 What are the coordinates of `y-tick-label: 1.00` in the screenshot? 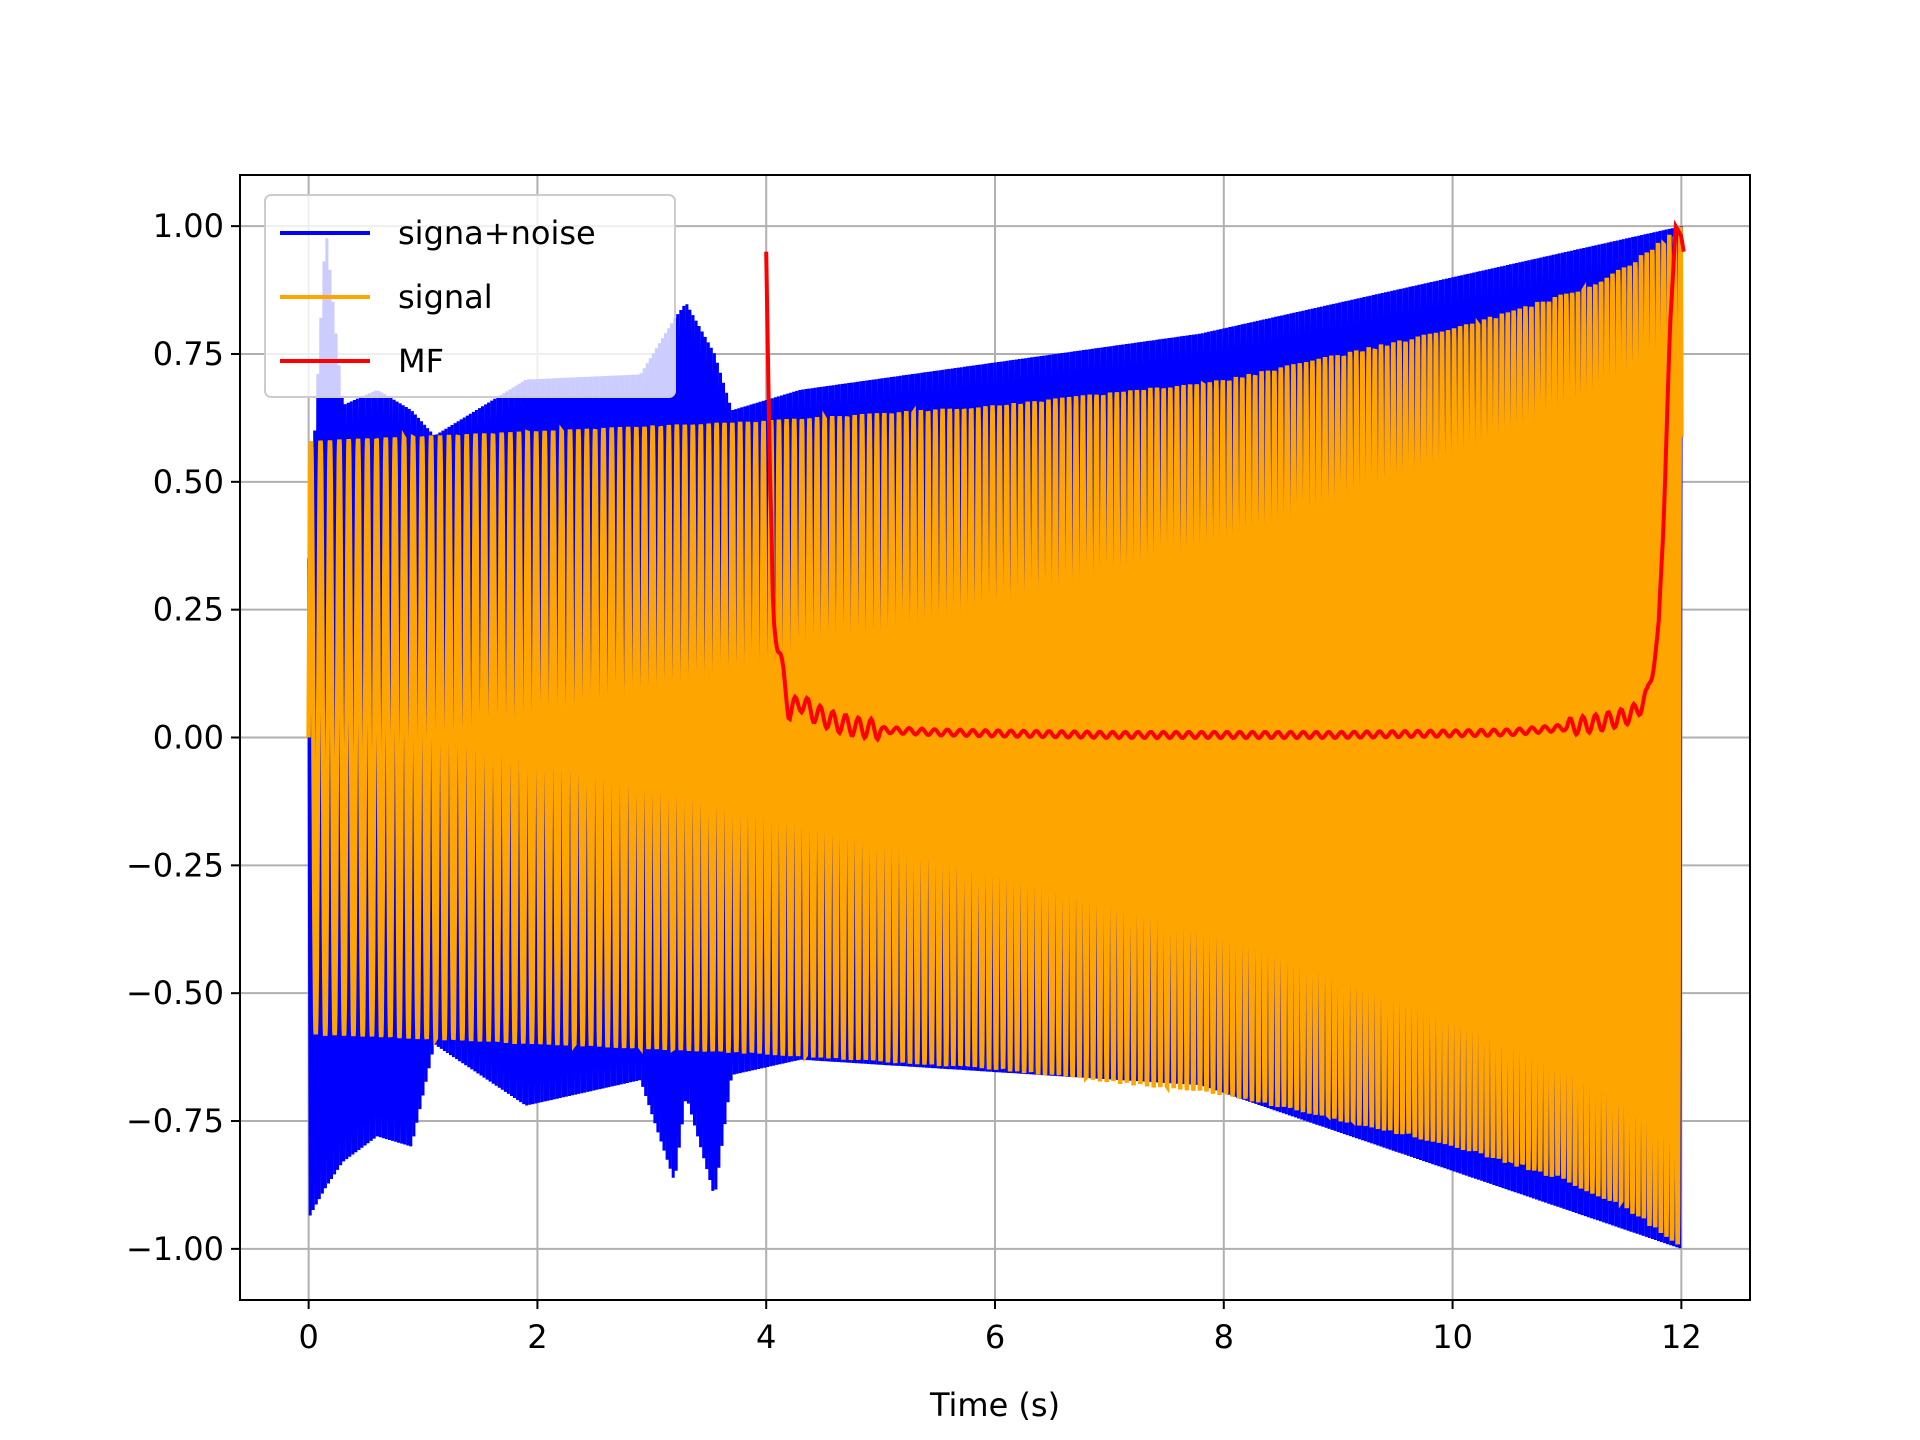 It's located at (188, 226).